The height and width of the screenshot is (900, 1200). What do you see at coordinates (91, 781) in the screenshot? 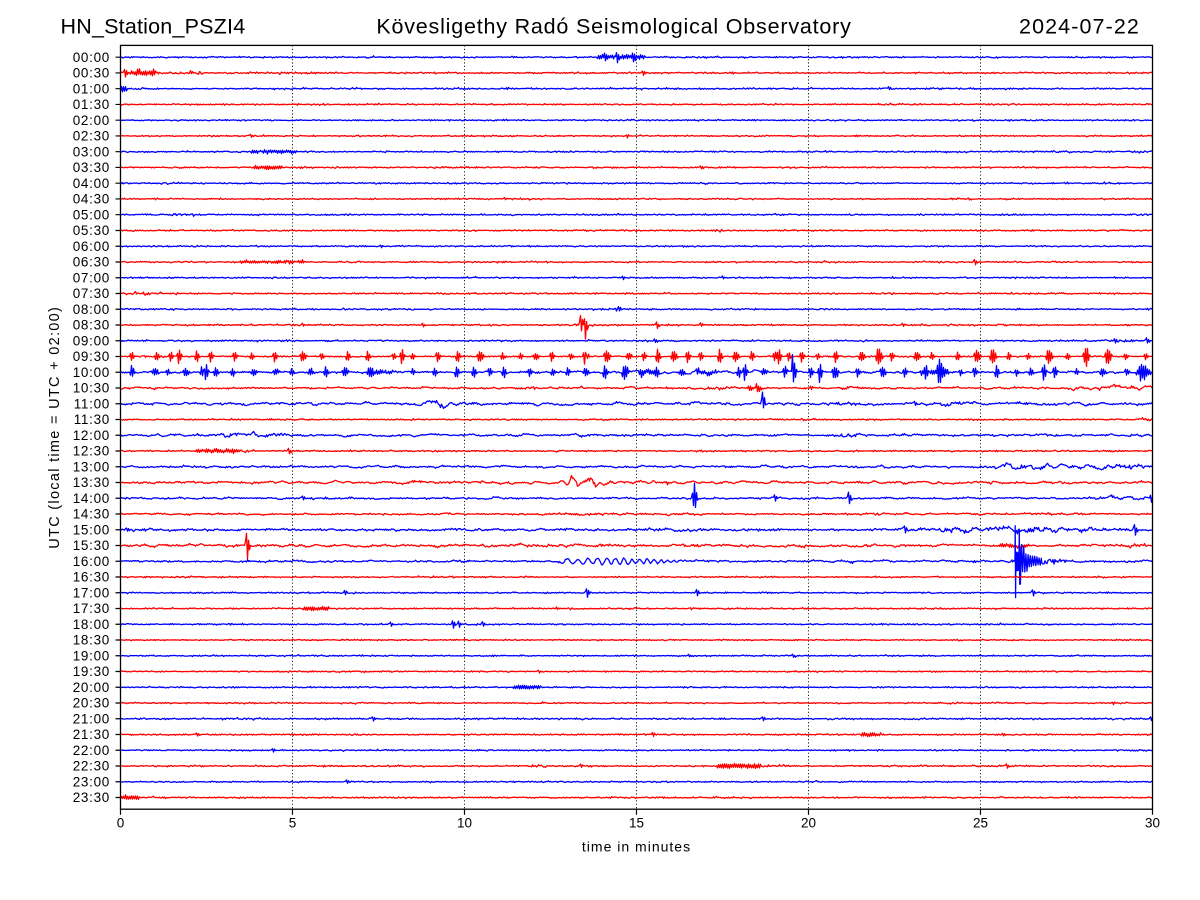
I see `svg-text: 23:00` at bounding box center [91, 781].